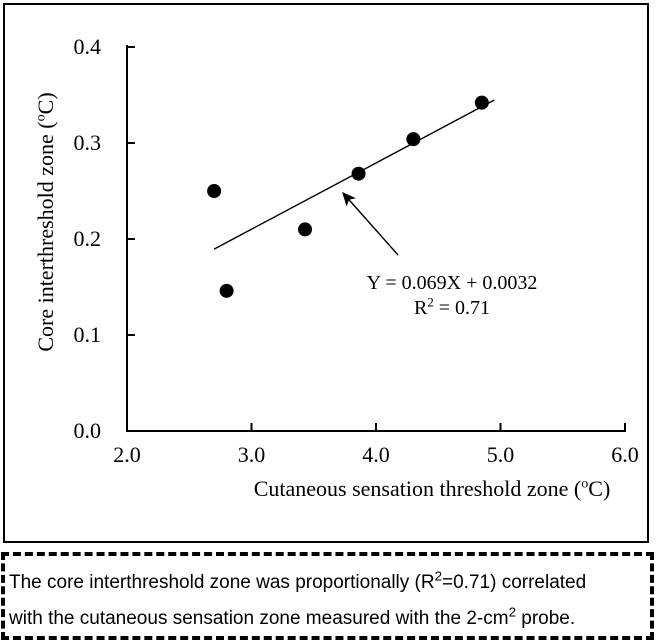  Describe the element at coordinates (40, 118) in the screenshot. I see `y-axis-title-degree-sup: o` at that location.